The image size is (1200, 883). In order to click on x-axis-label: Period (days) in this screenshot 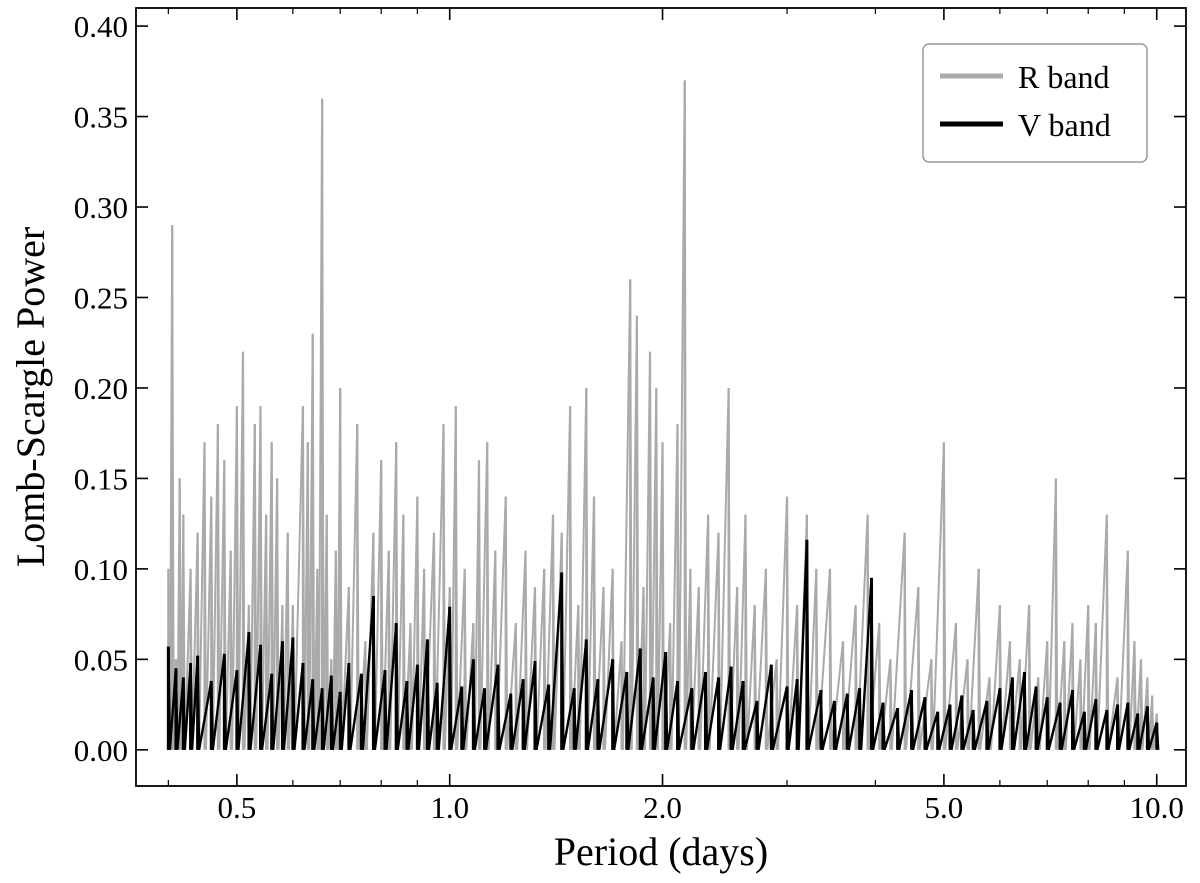, I will do `click(661, 851)`.